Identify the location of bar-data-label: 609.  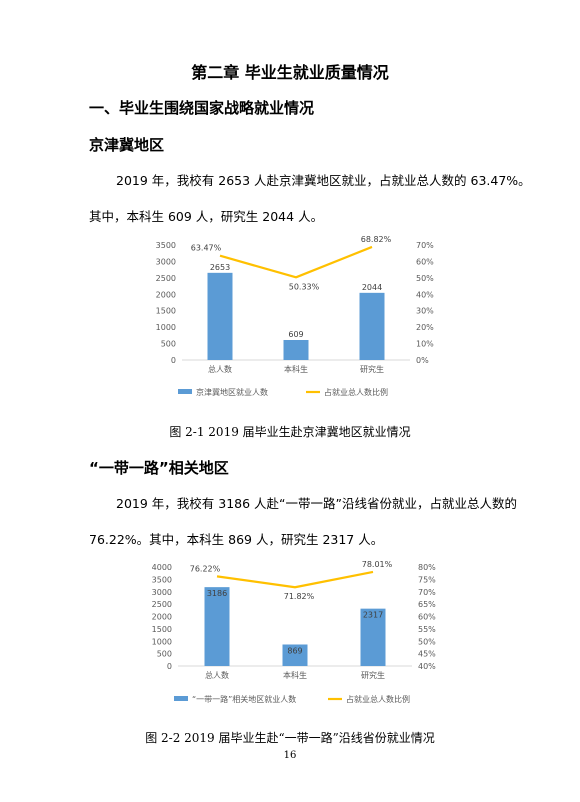
(295, 334).